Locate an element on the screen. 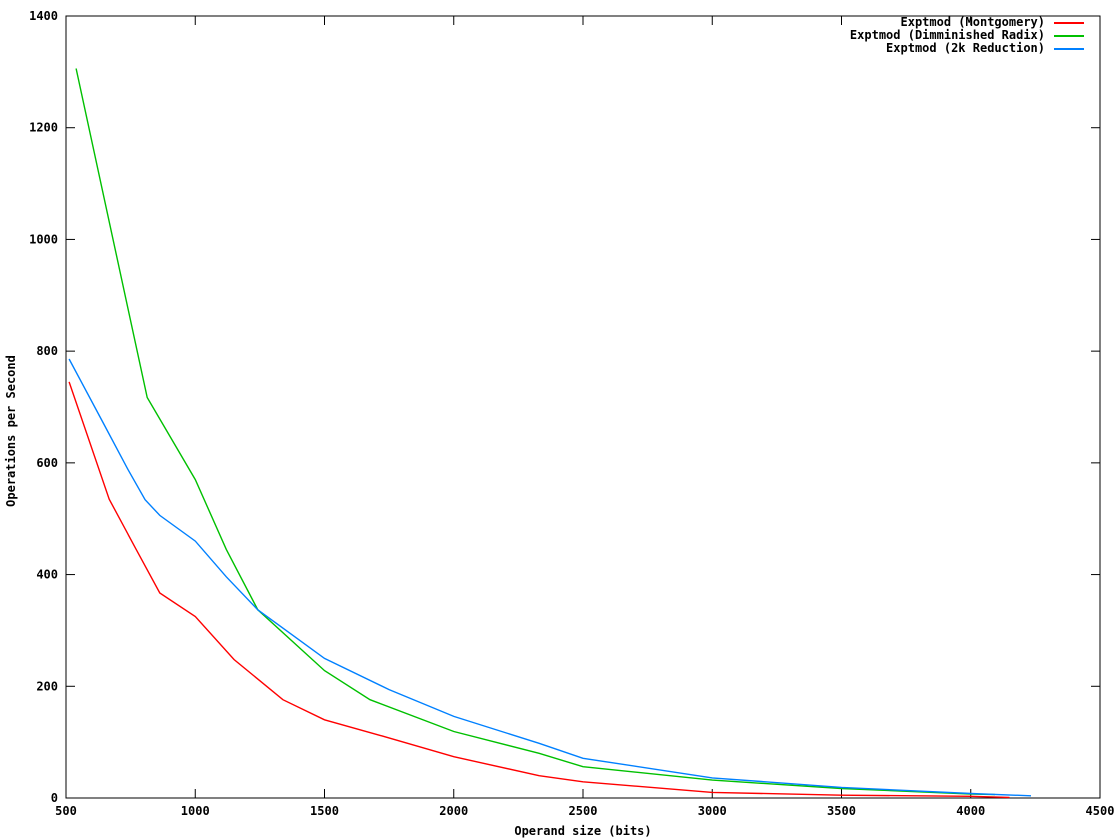  y-tick-label: 200 is located at coordinates (47, 686).